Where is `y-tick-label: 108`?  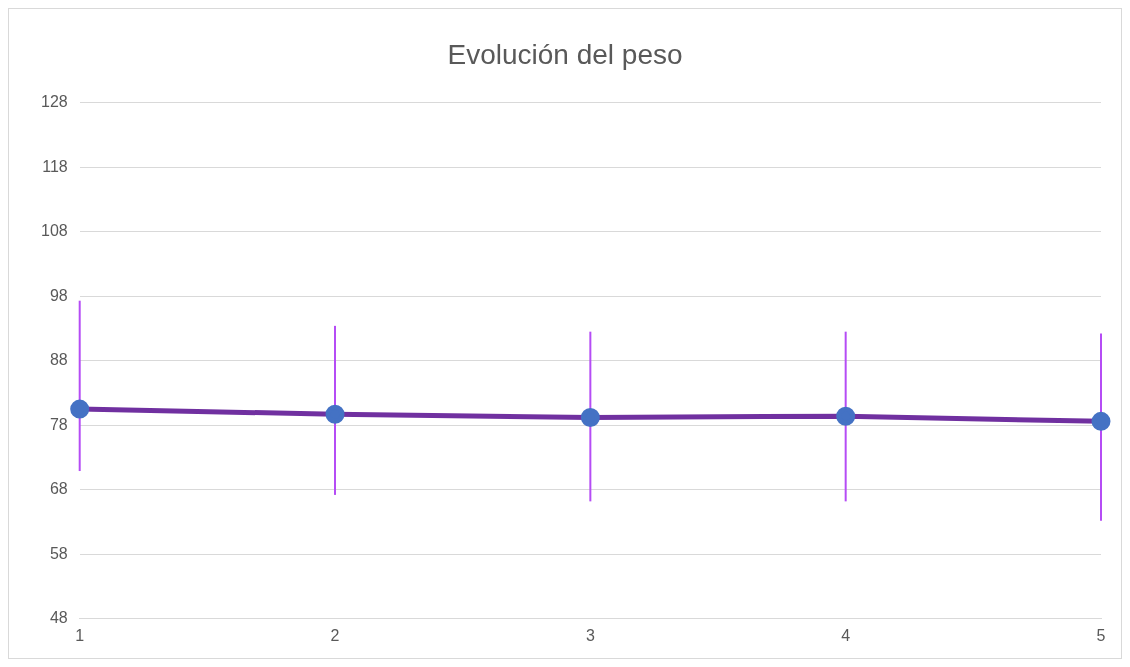
y-tick-label: 108 is located at coordinates (54, 231).